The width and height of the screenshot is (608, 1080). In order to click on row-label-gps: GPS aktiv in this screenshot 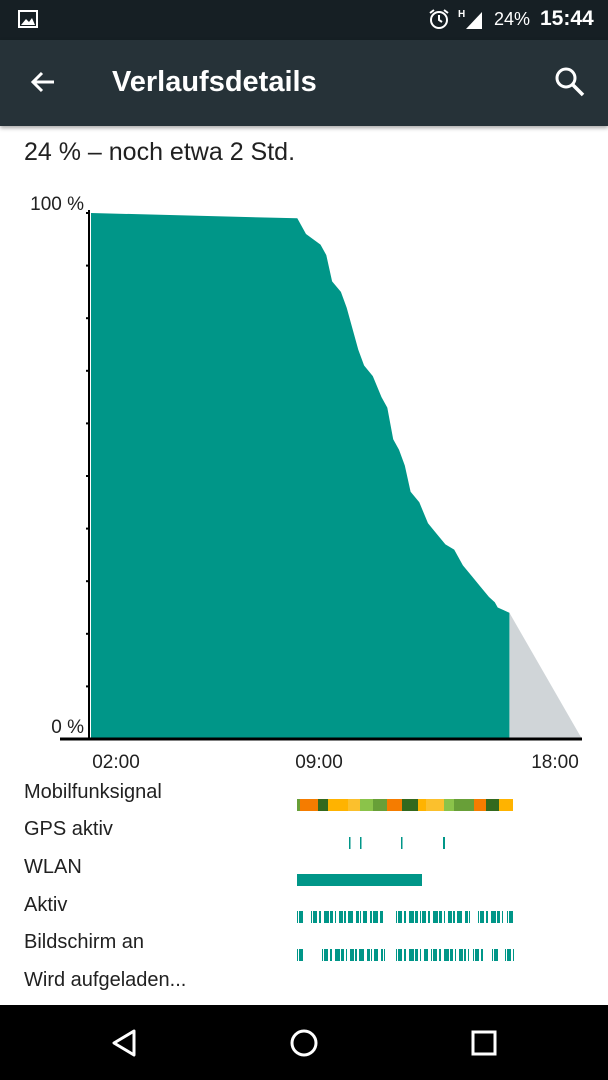, I will do `click(68, 829)`.